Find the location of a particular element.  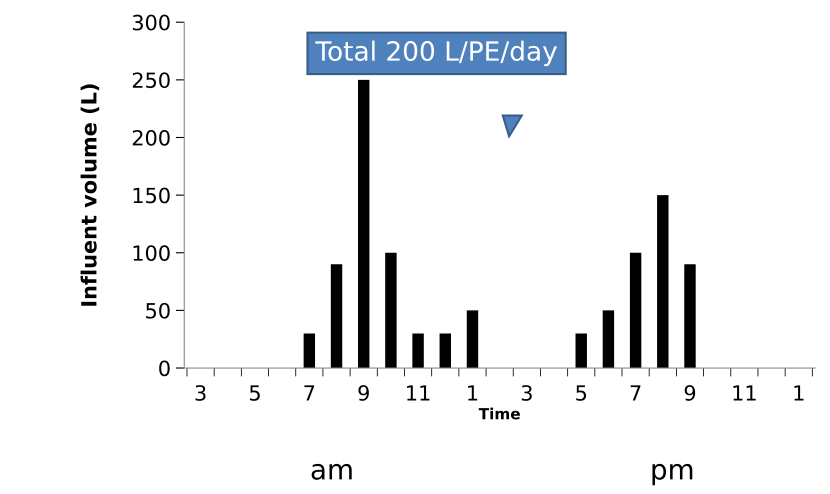

y-tick-label: 150 is located at coordinates (152, 196).